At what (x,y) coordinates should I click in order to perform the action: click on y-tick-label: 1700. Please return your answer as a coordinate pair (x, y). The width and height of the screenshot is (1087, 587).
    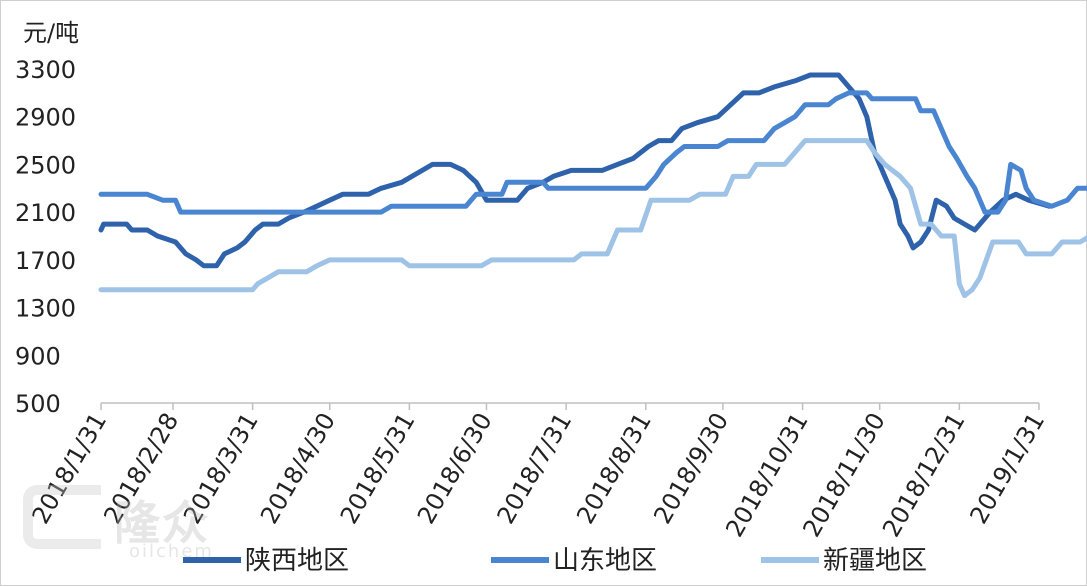
    Looking at the image, I should click on (45, 261).